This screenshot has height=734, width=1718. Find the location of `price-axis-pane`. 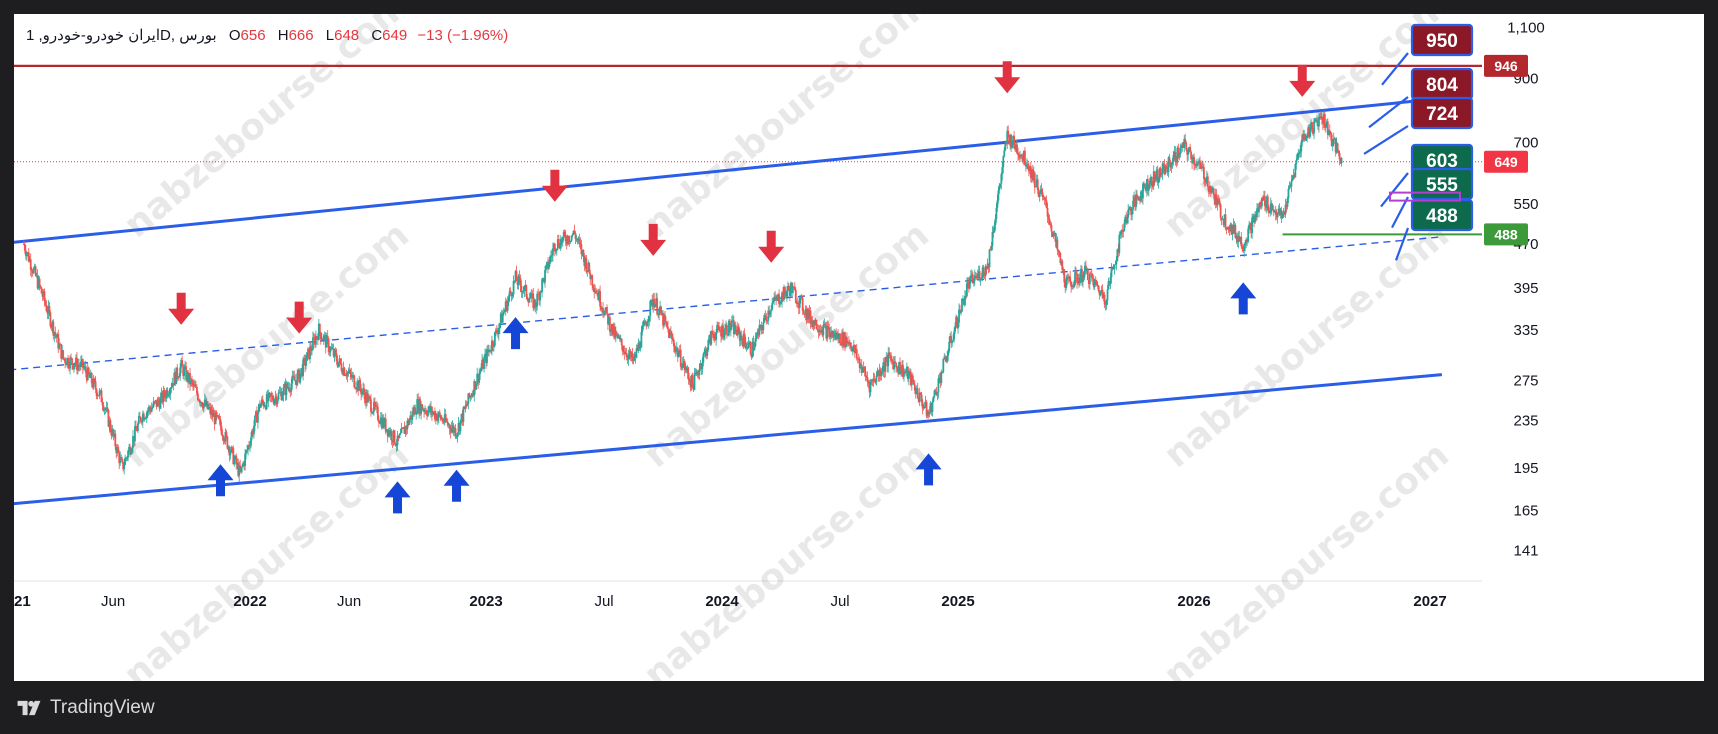

price-axis-pane is located at coordinates (1593, 347).